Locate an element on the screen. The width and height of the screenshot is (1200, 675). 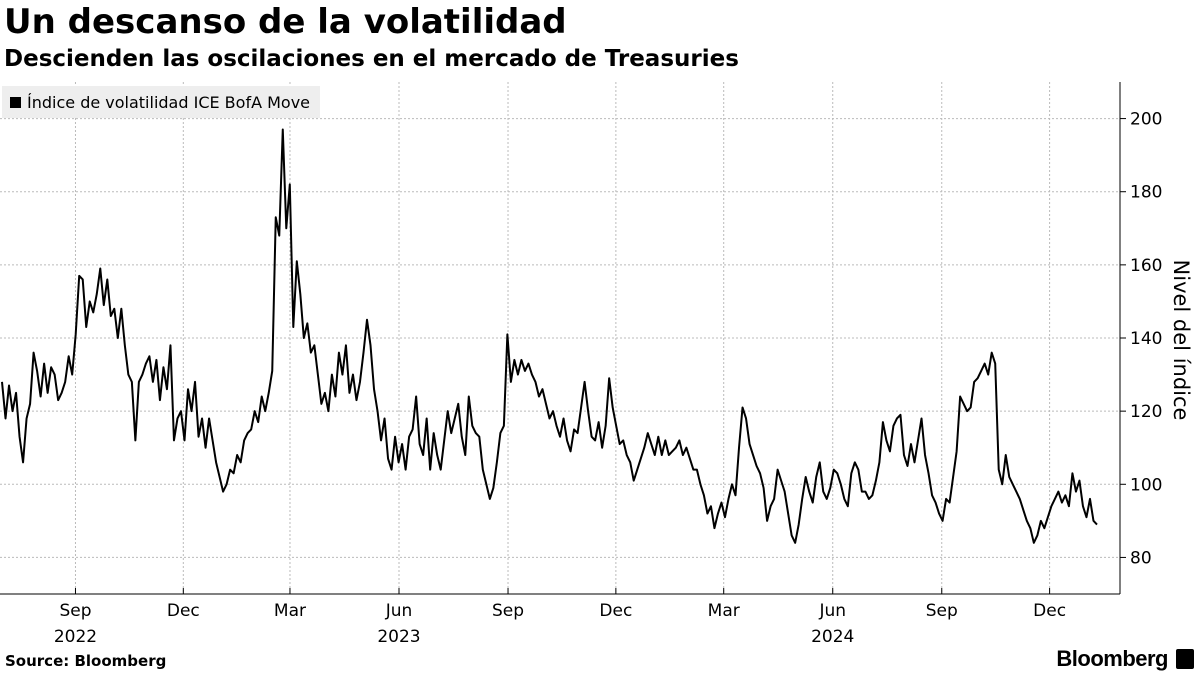
x-tick-label-jun-7: Jun is located at coordinates (832, 611).